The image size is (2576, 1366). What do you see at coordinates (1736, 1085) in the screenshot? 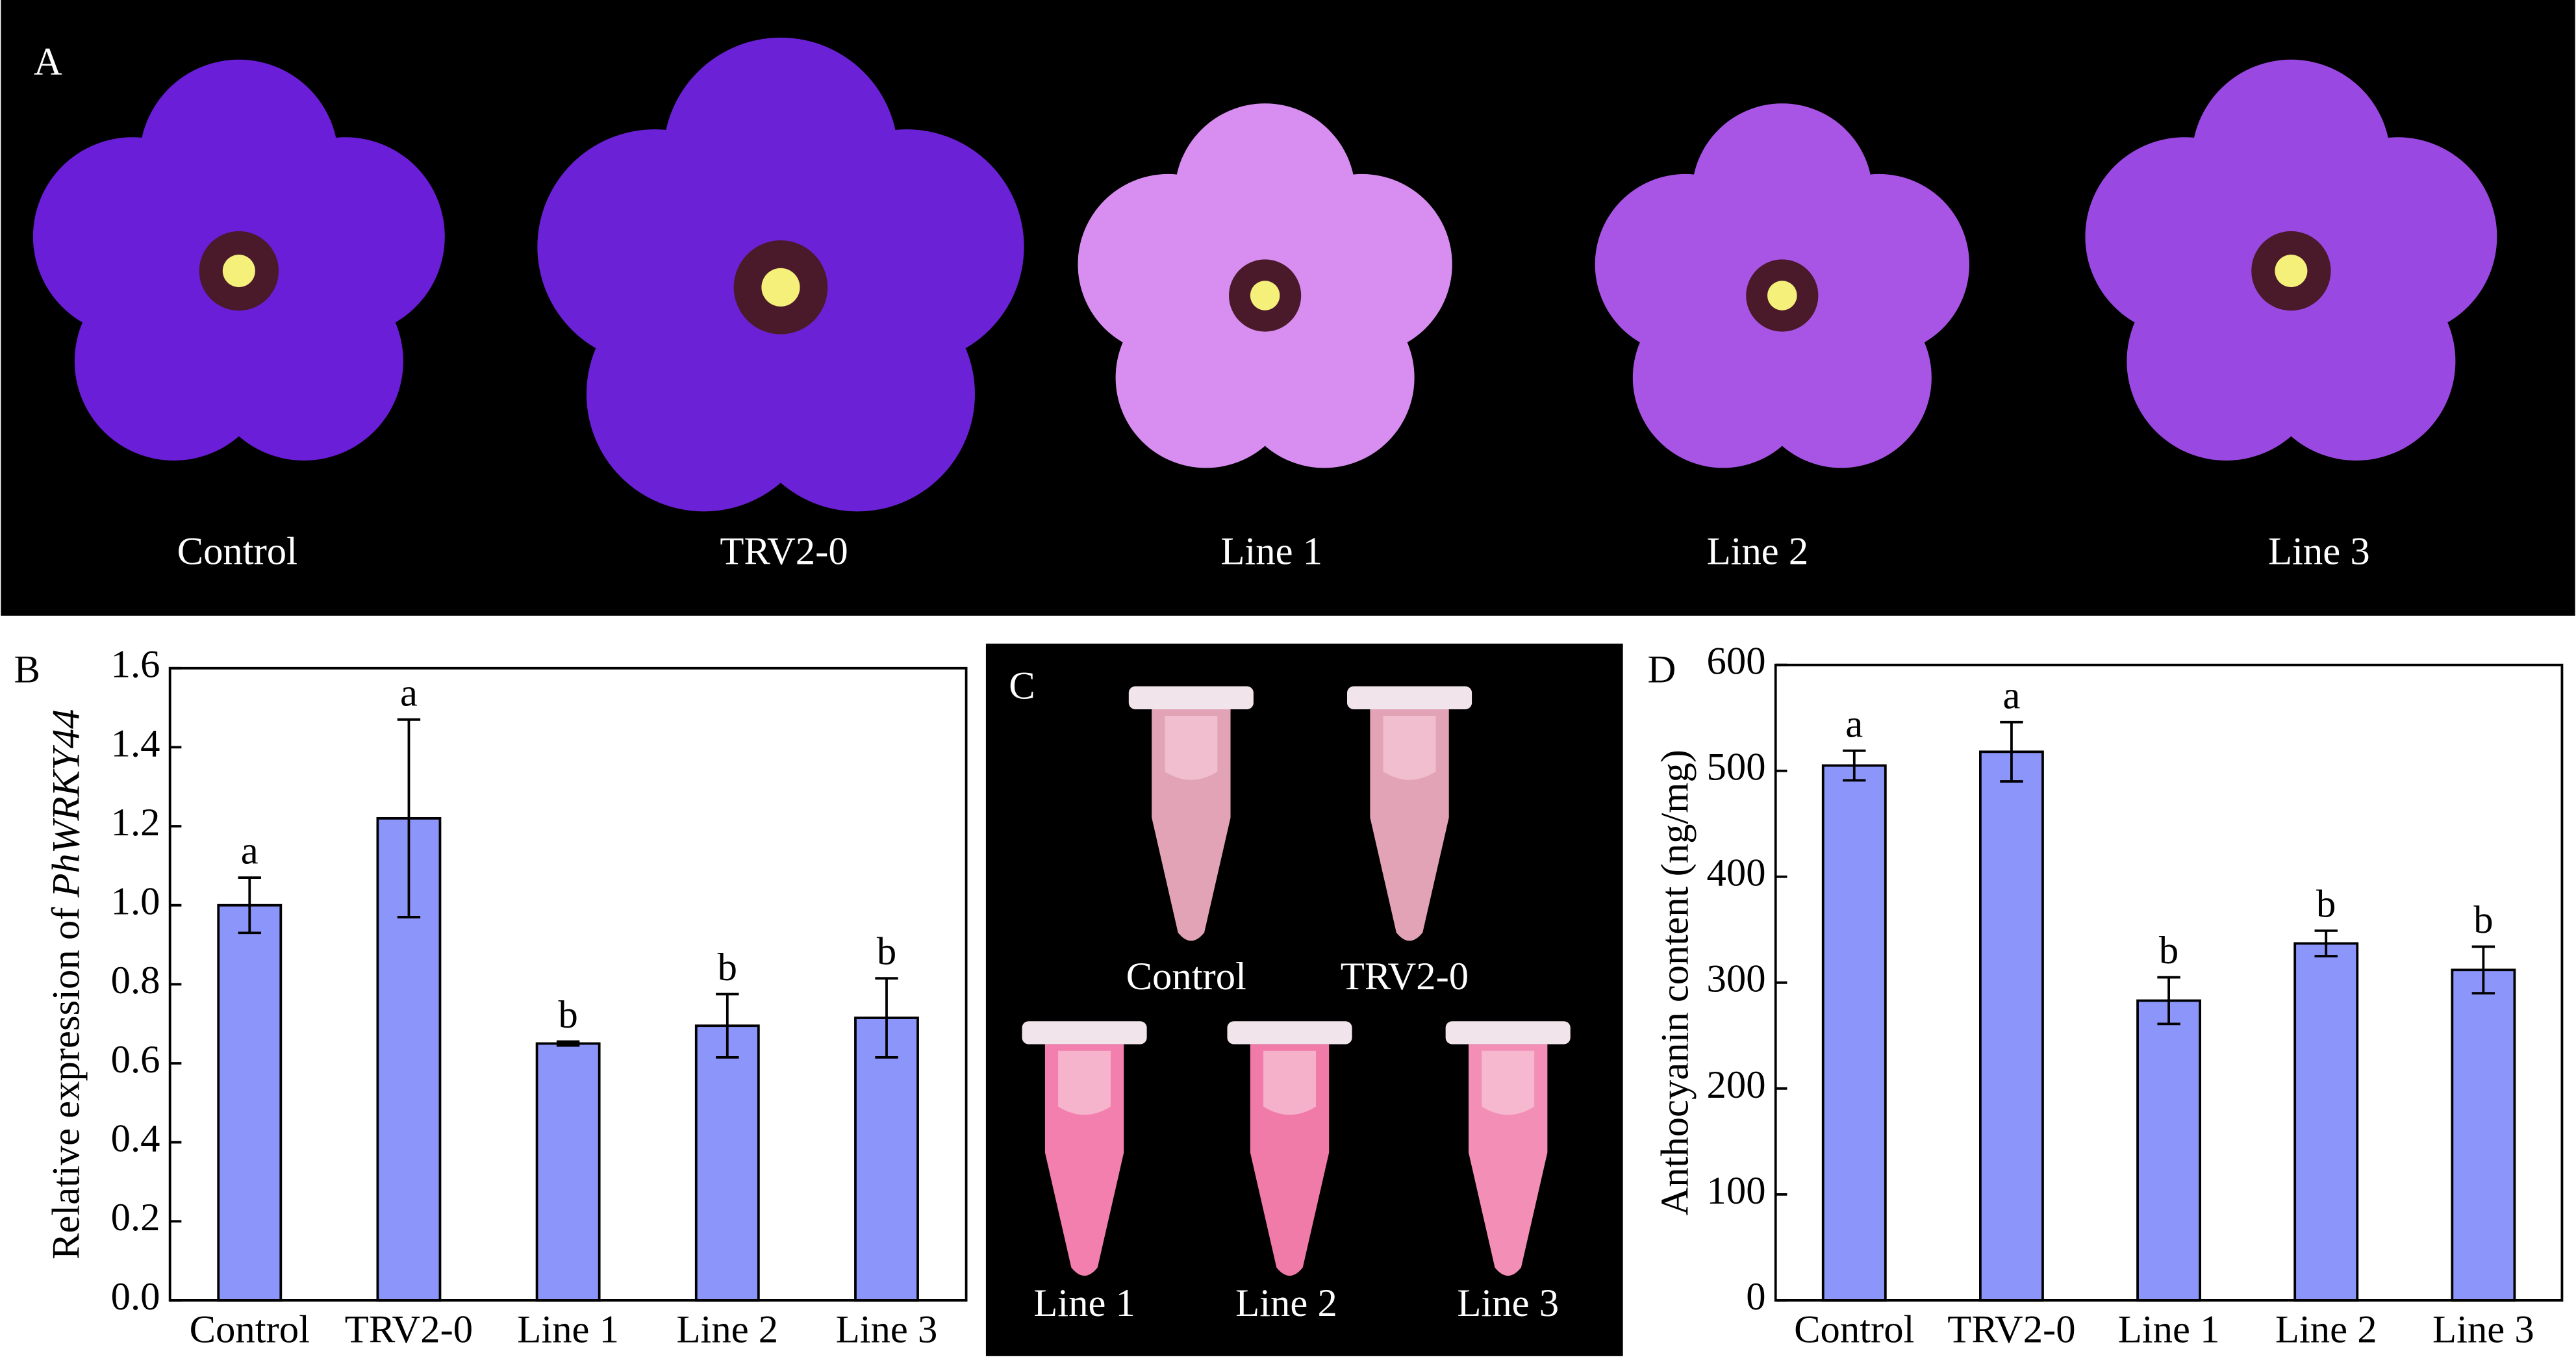
I see `y-tick-label: 200` at bounding box center [1736, 1085].